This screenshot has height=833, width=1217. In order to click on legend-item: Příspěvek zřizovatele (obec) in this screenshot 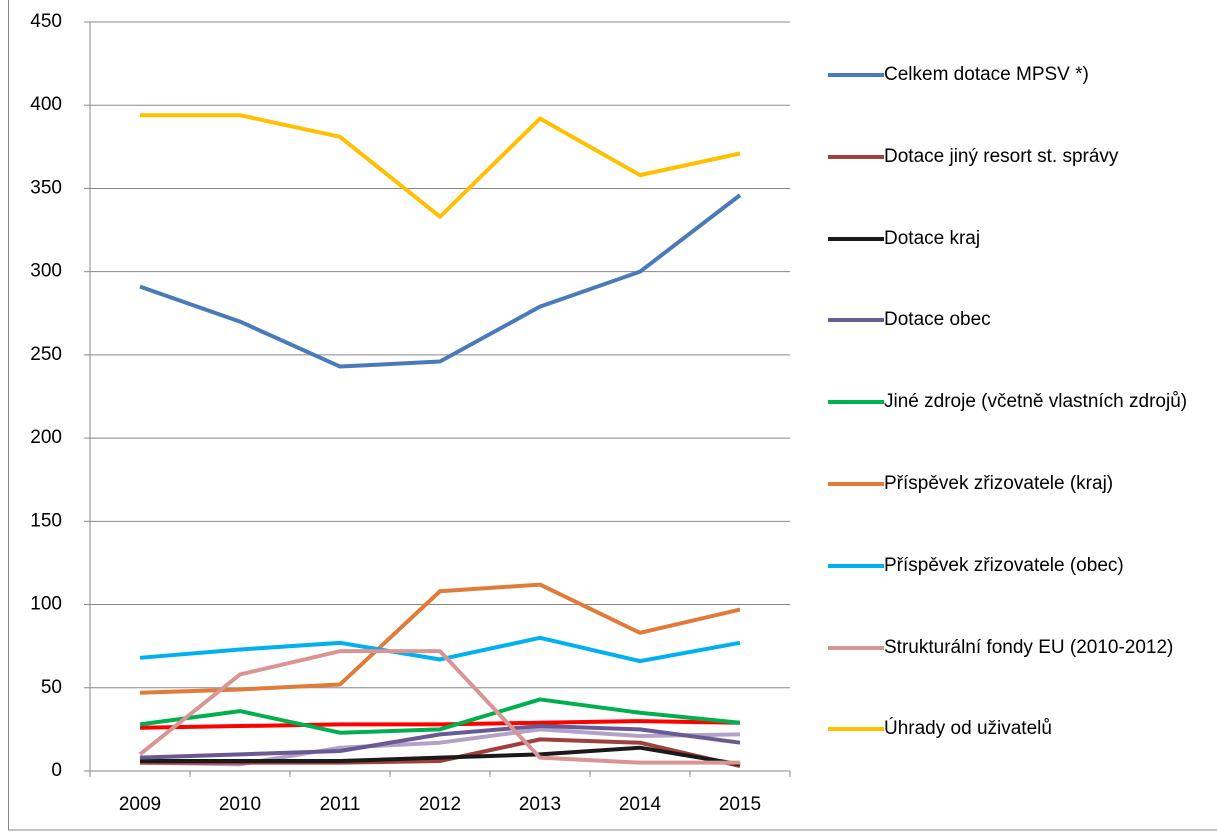, I will do `click(1018, 565)`.